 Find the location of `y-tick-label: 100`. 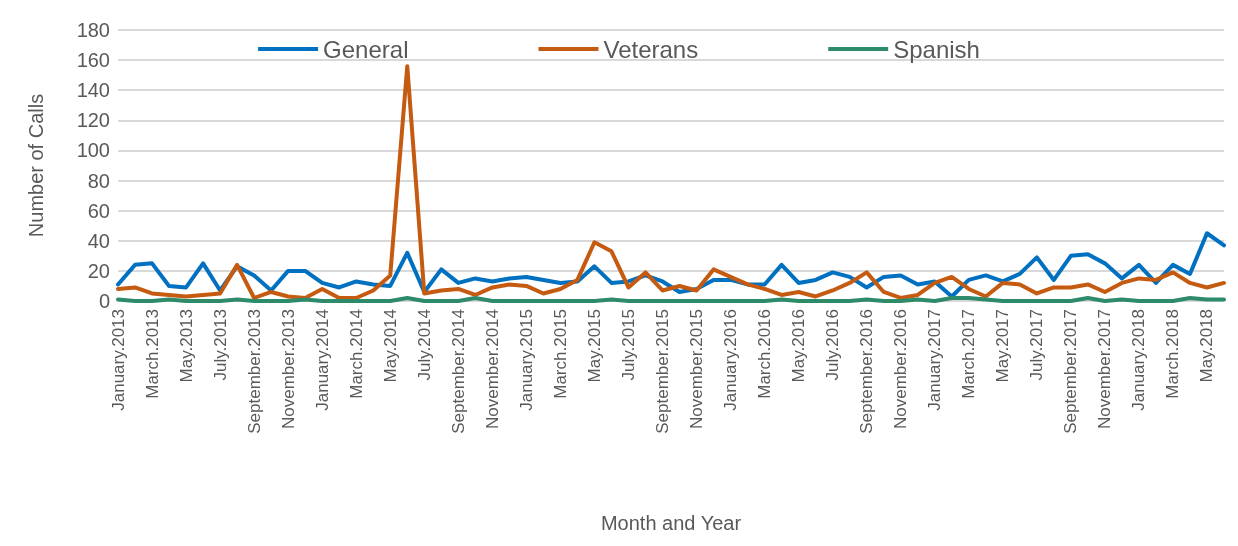

y-tick-label: 100 is located at coordinates (93, 150).